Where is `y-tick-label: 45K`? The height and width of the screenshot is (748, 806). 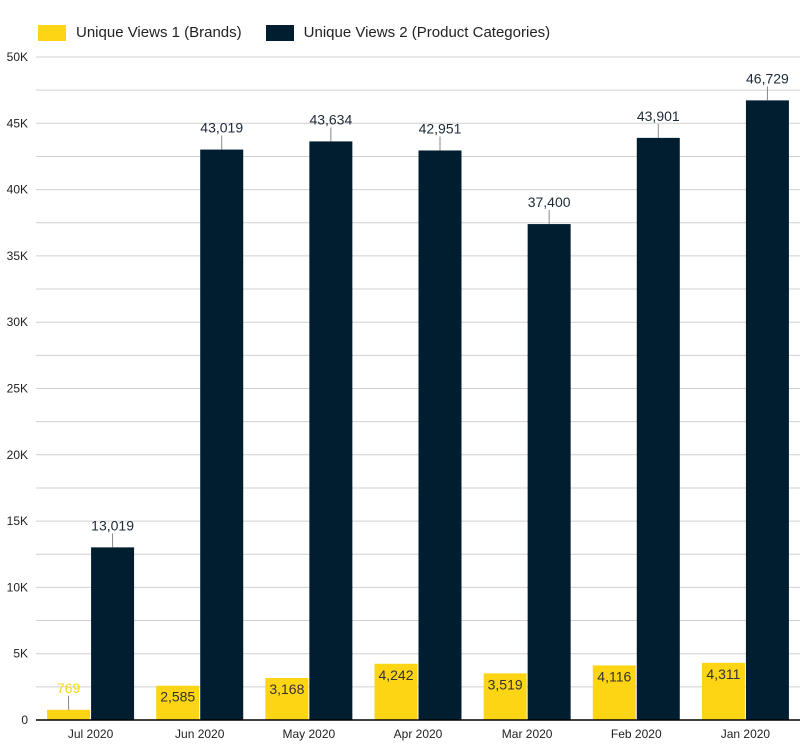 y-tick-label: 45K is located at coordinates (17, 123).